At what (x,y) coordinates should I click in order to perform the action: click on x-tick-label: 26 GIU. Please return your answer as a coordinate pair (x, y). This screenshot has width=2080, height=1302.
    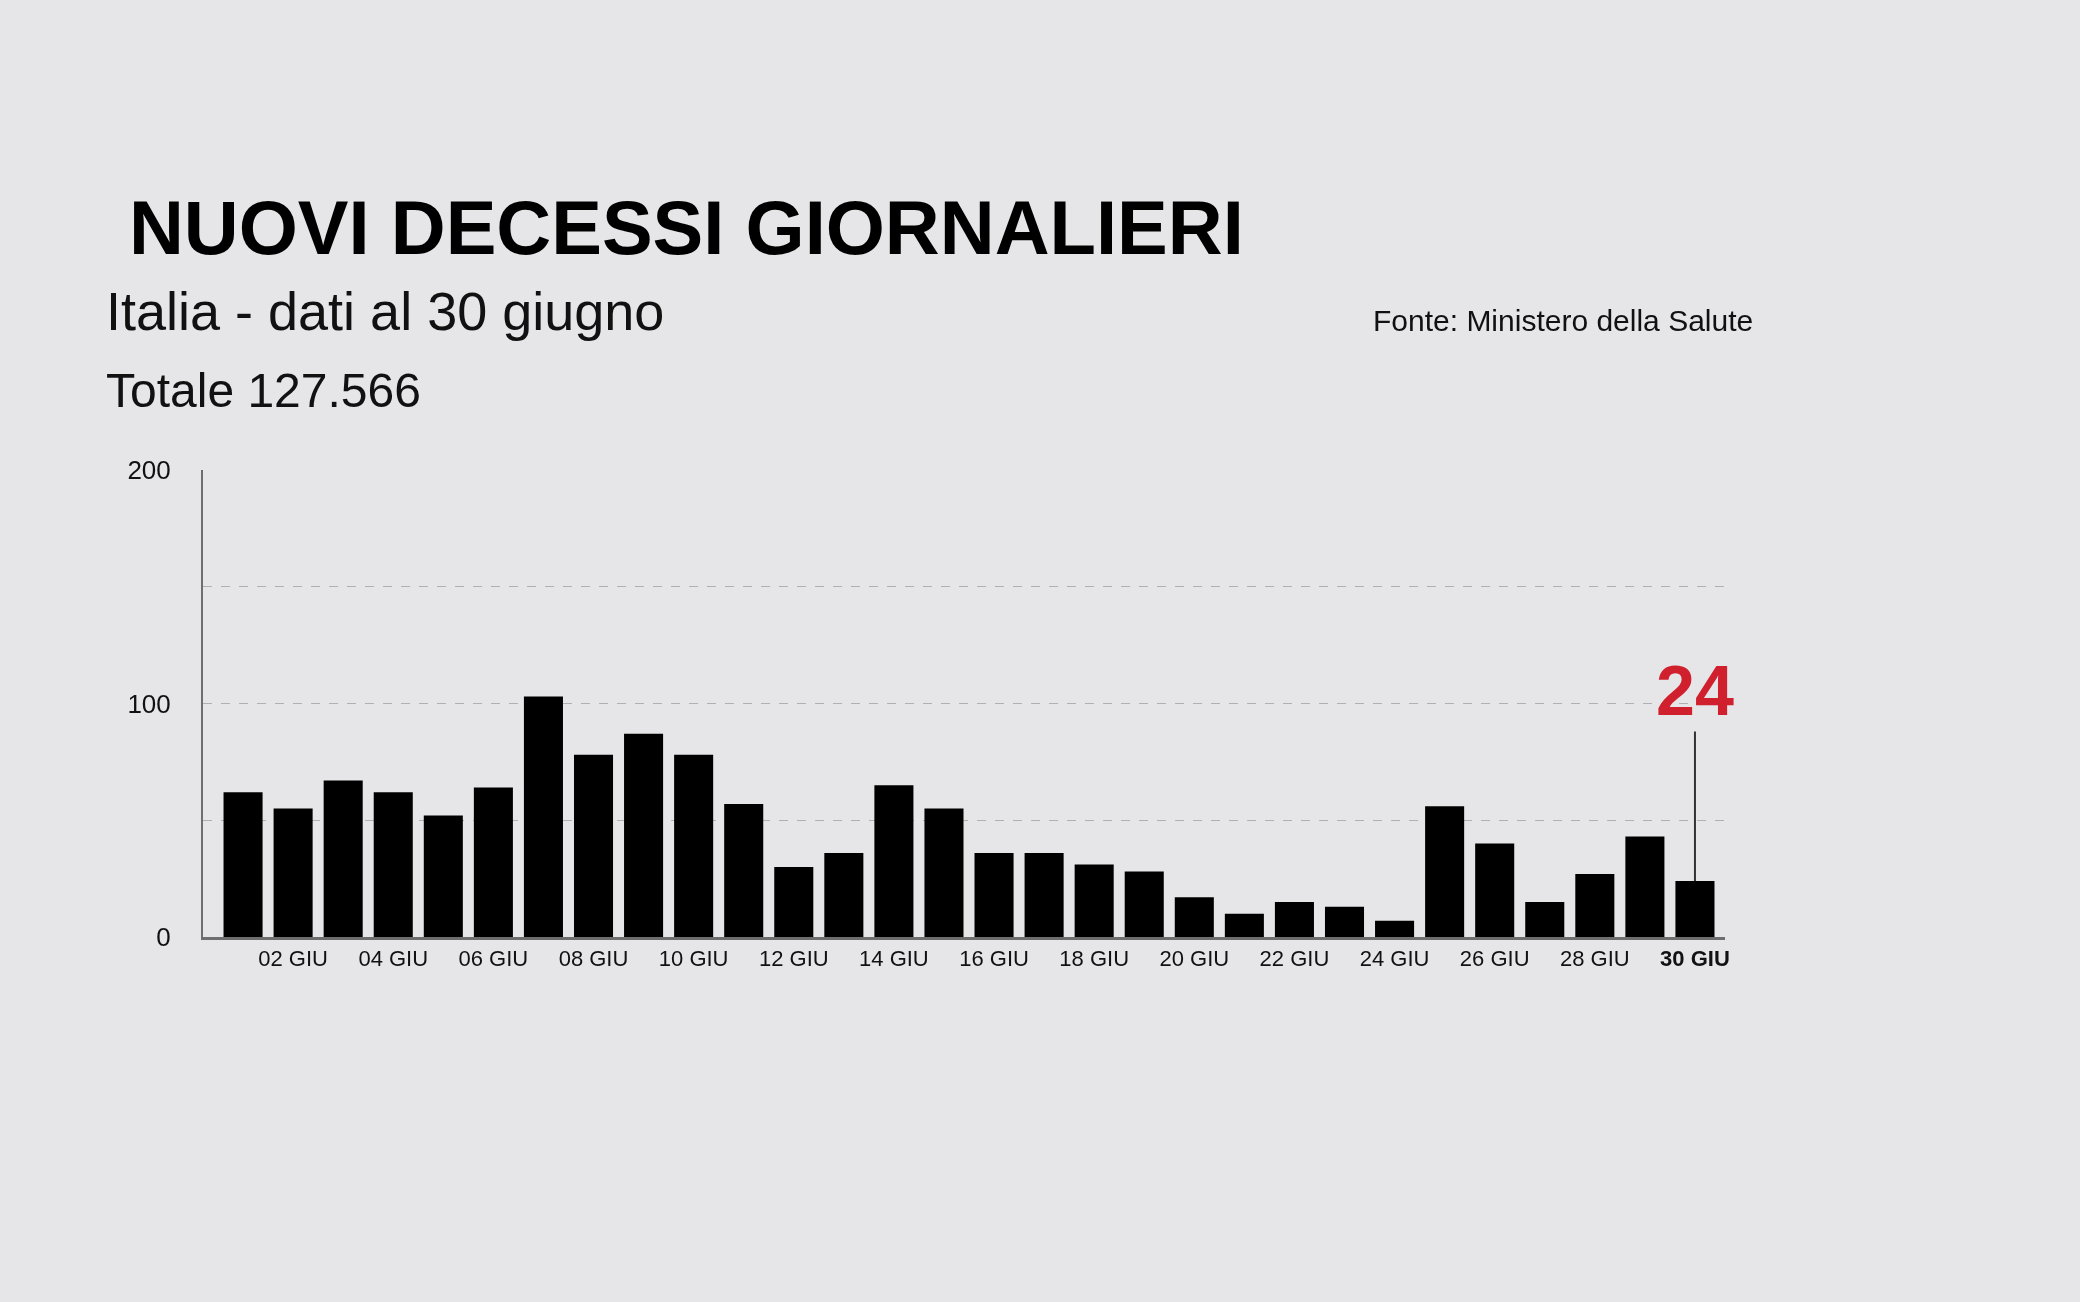
    Looking at the image, I should click on (1494, 959).